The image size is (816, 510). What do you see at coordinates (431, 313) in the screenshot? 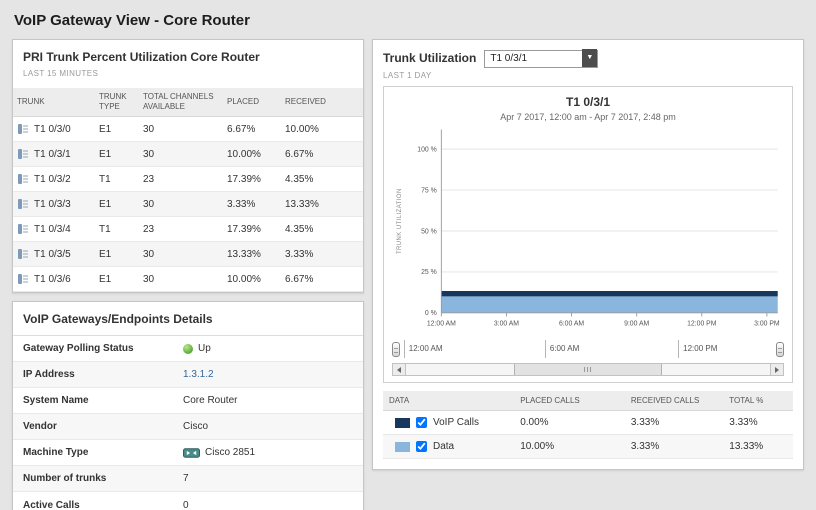
I see `svg-text: 0 %` at bounding box center [431, 313].